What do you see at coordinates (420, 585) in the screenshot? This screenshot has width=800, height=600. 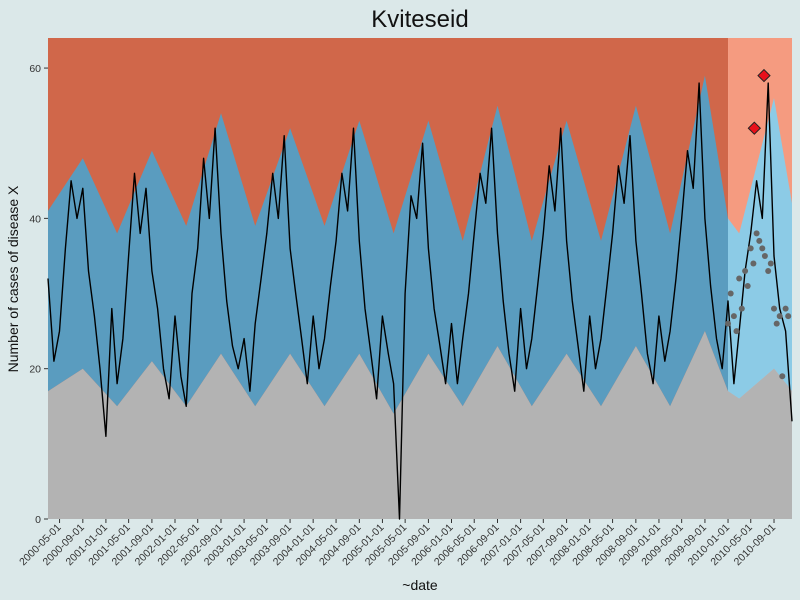 I see `x-axis-label: ~date` at bounding box center [420, 585].